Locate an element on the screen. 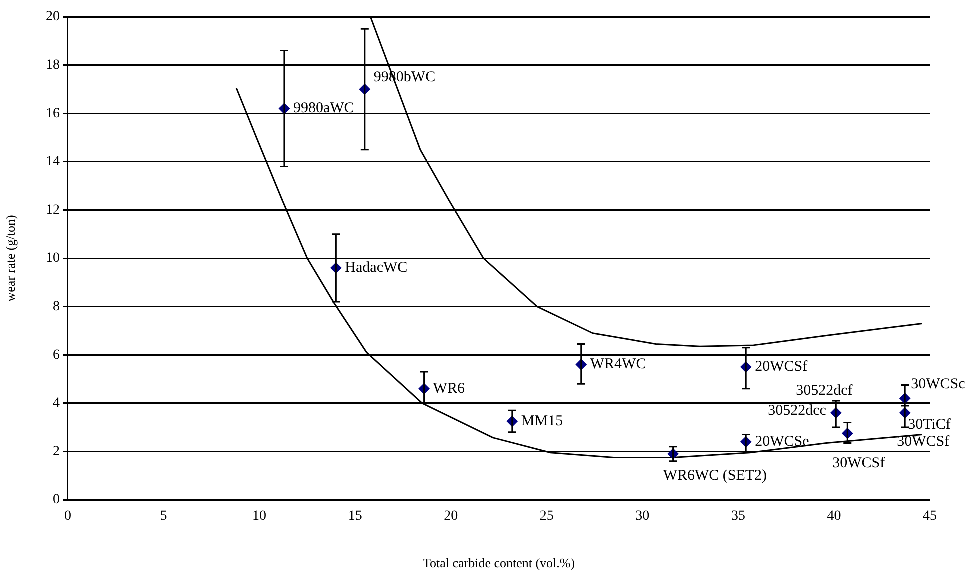 This screenshot has width=967, height=576. y-tick-label: 16 is located at coordinates (53, 114).